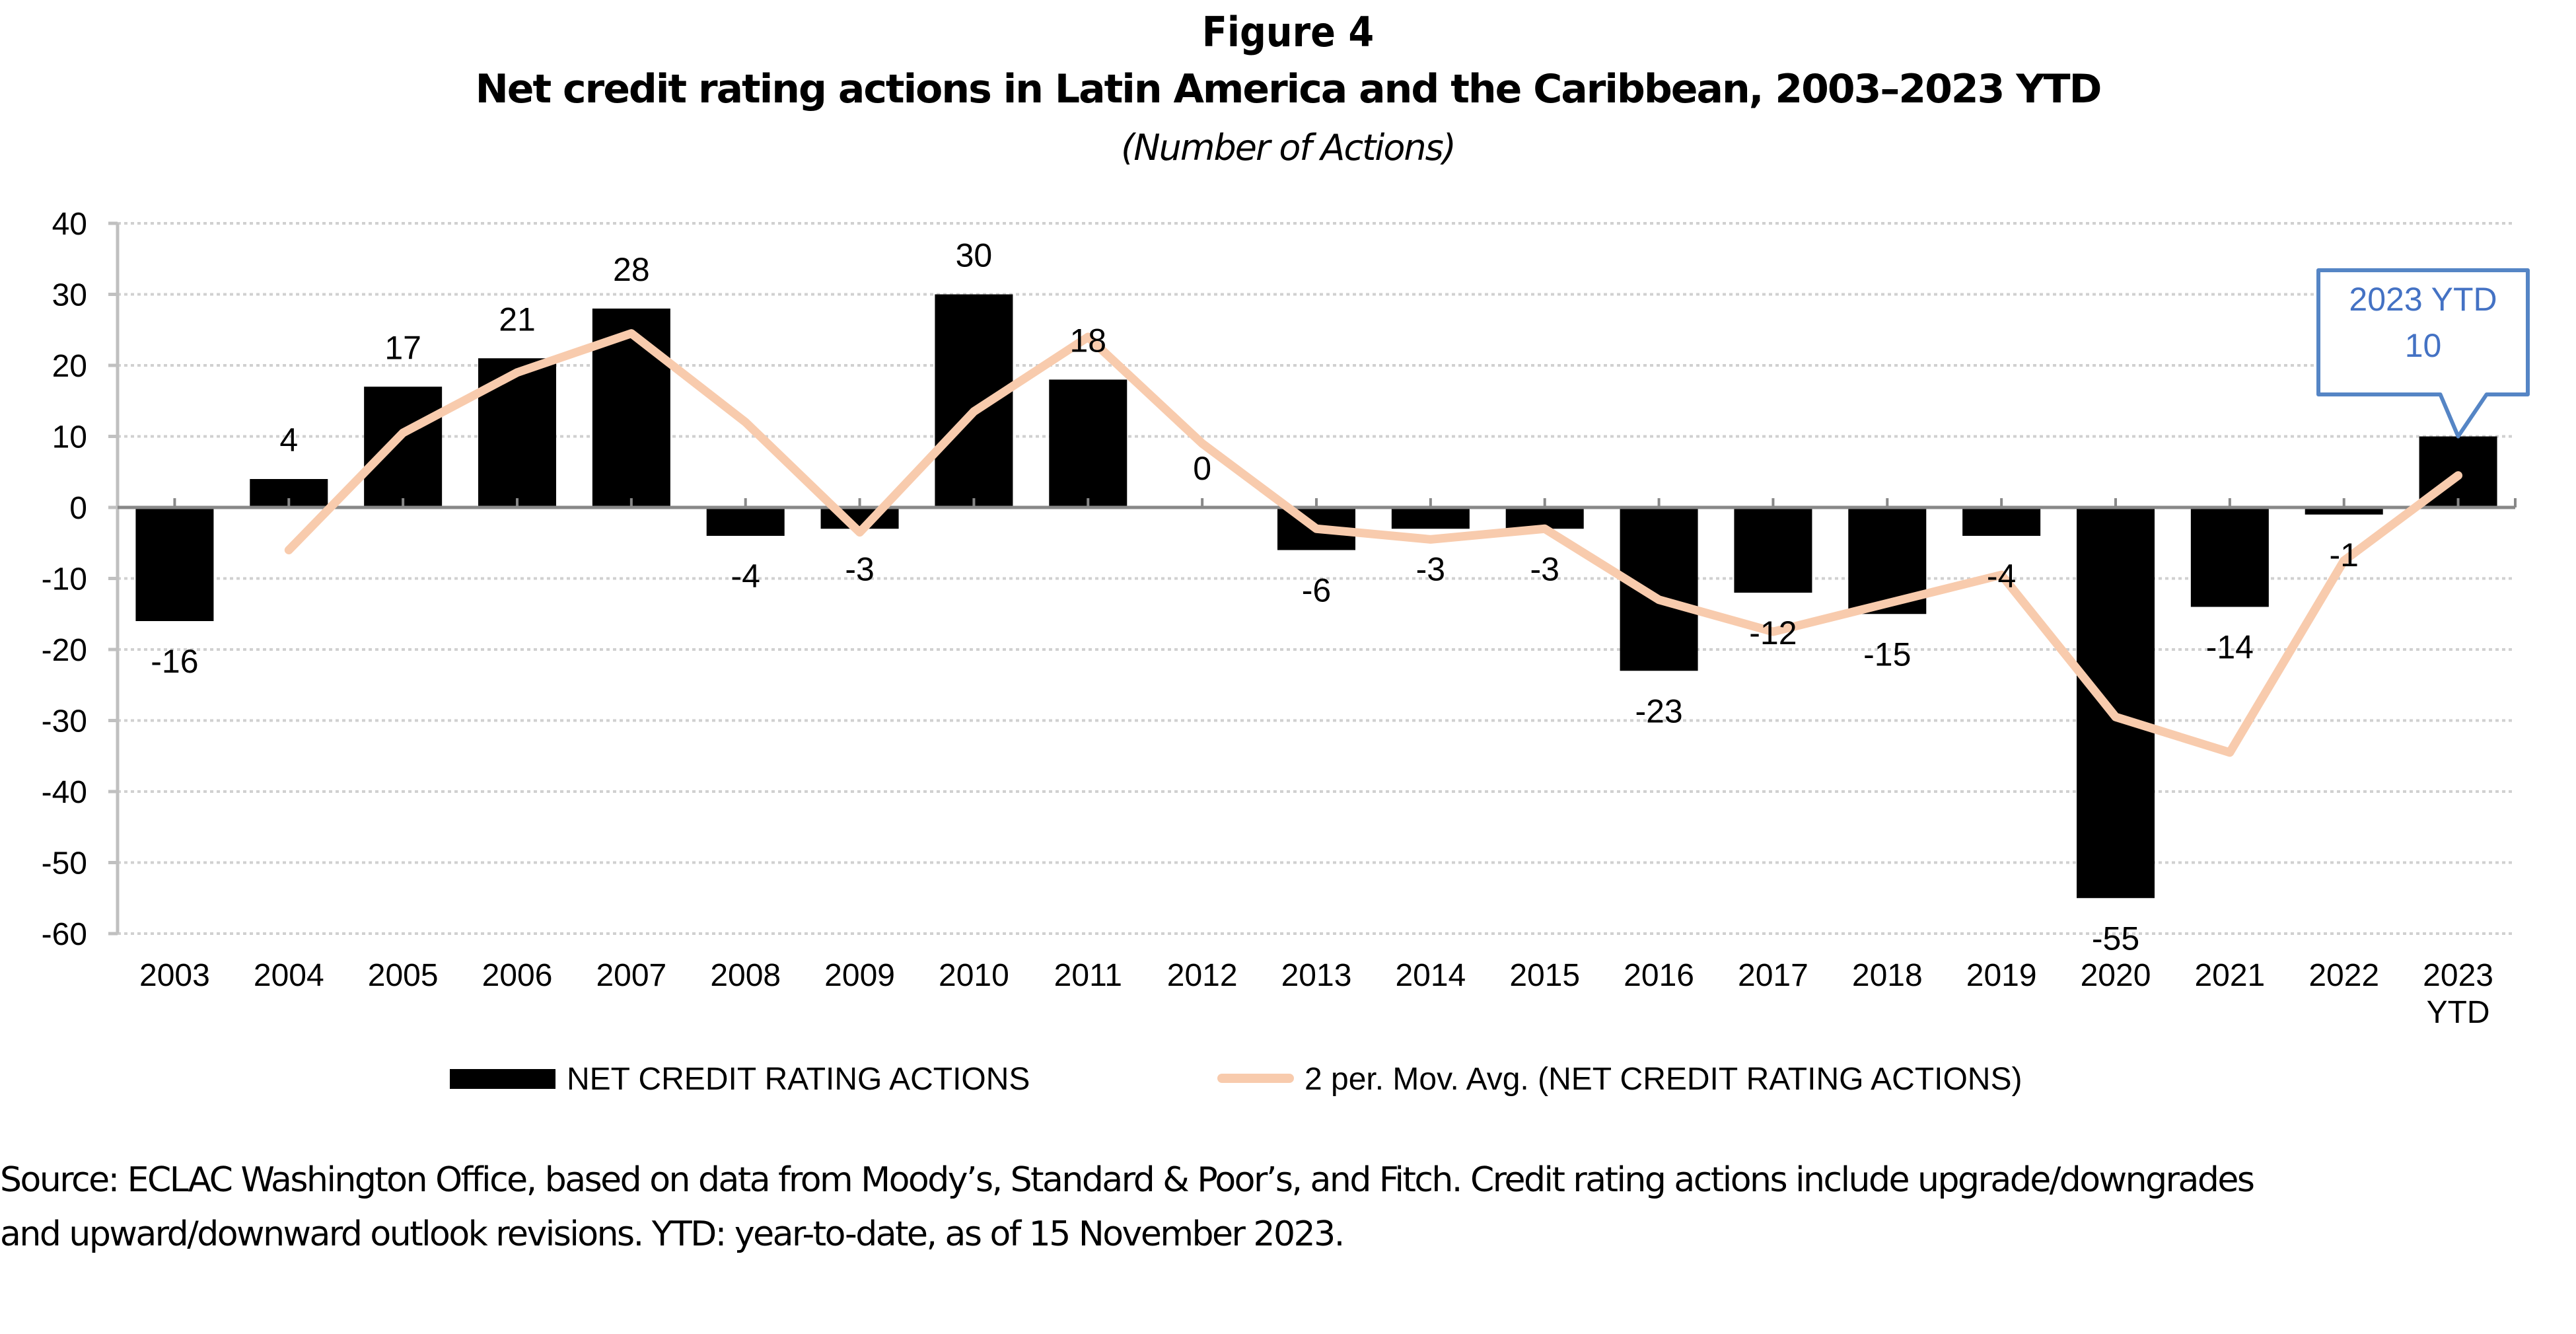 The height and width of the screenshot is (1334, 2576). I want to click on x-tick-label: 2012, so click(1202, 976).